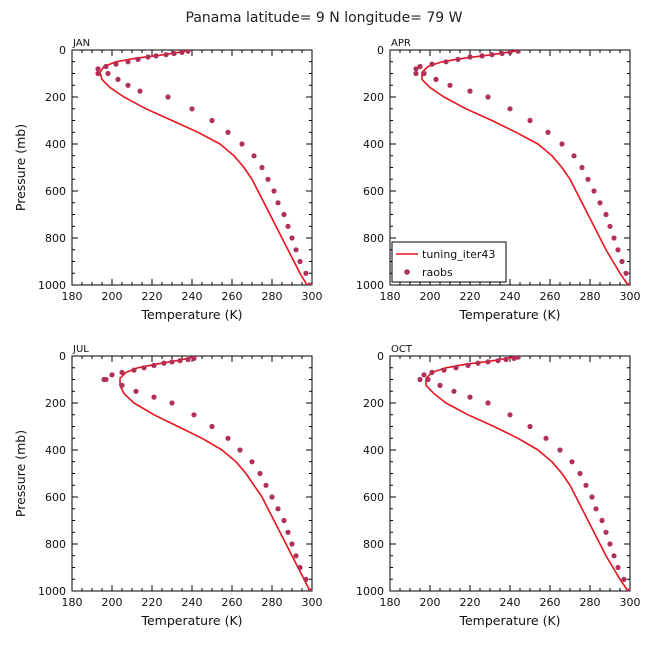  What do you see at coordinates (215, 473) in the screenshot?
I see `series-line-tuning_iter43` at bounding box center [215, 473].